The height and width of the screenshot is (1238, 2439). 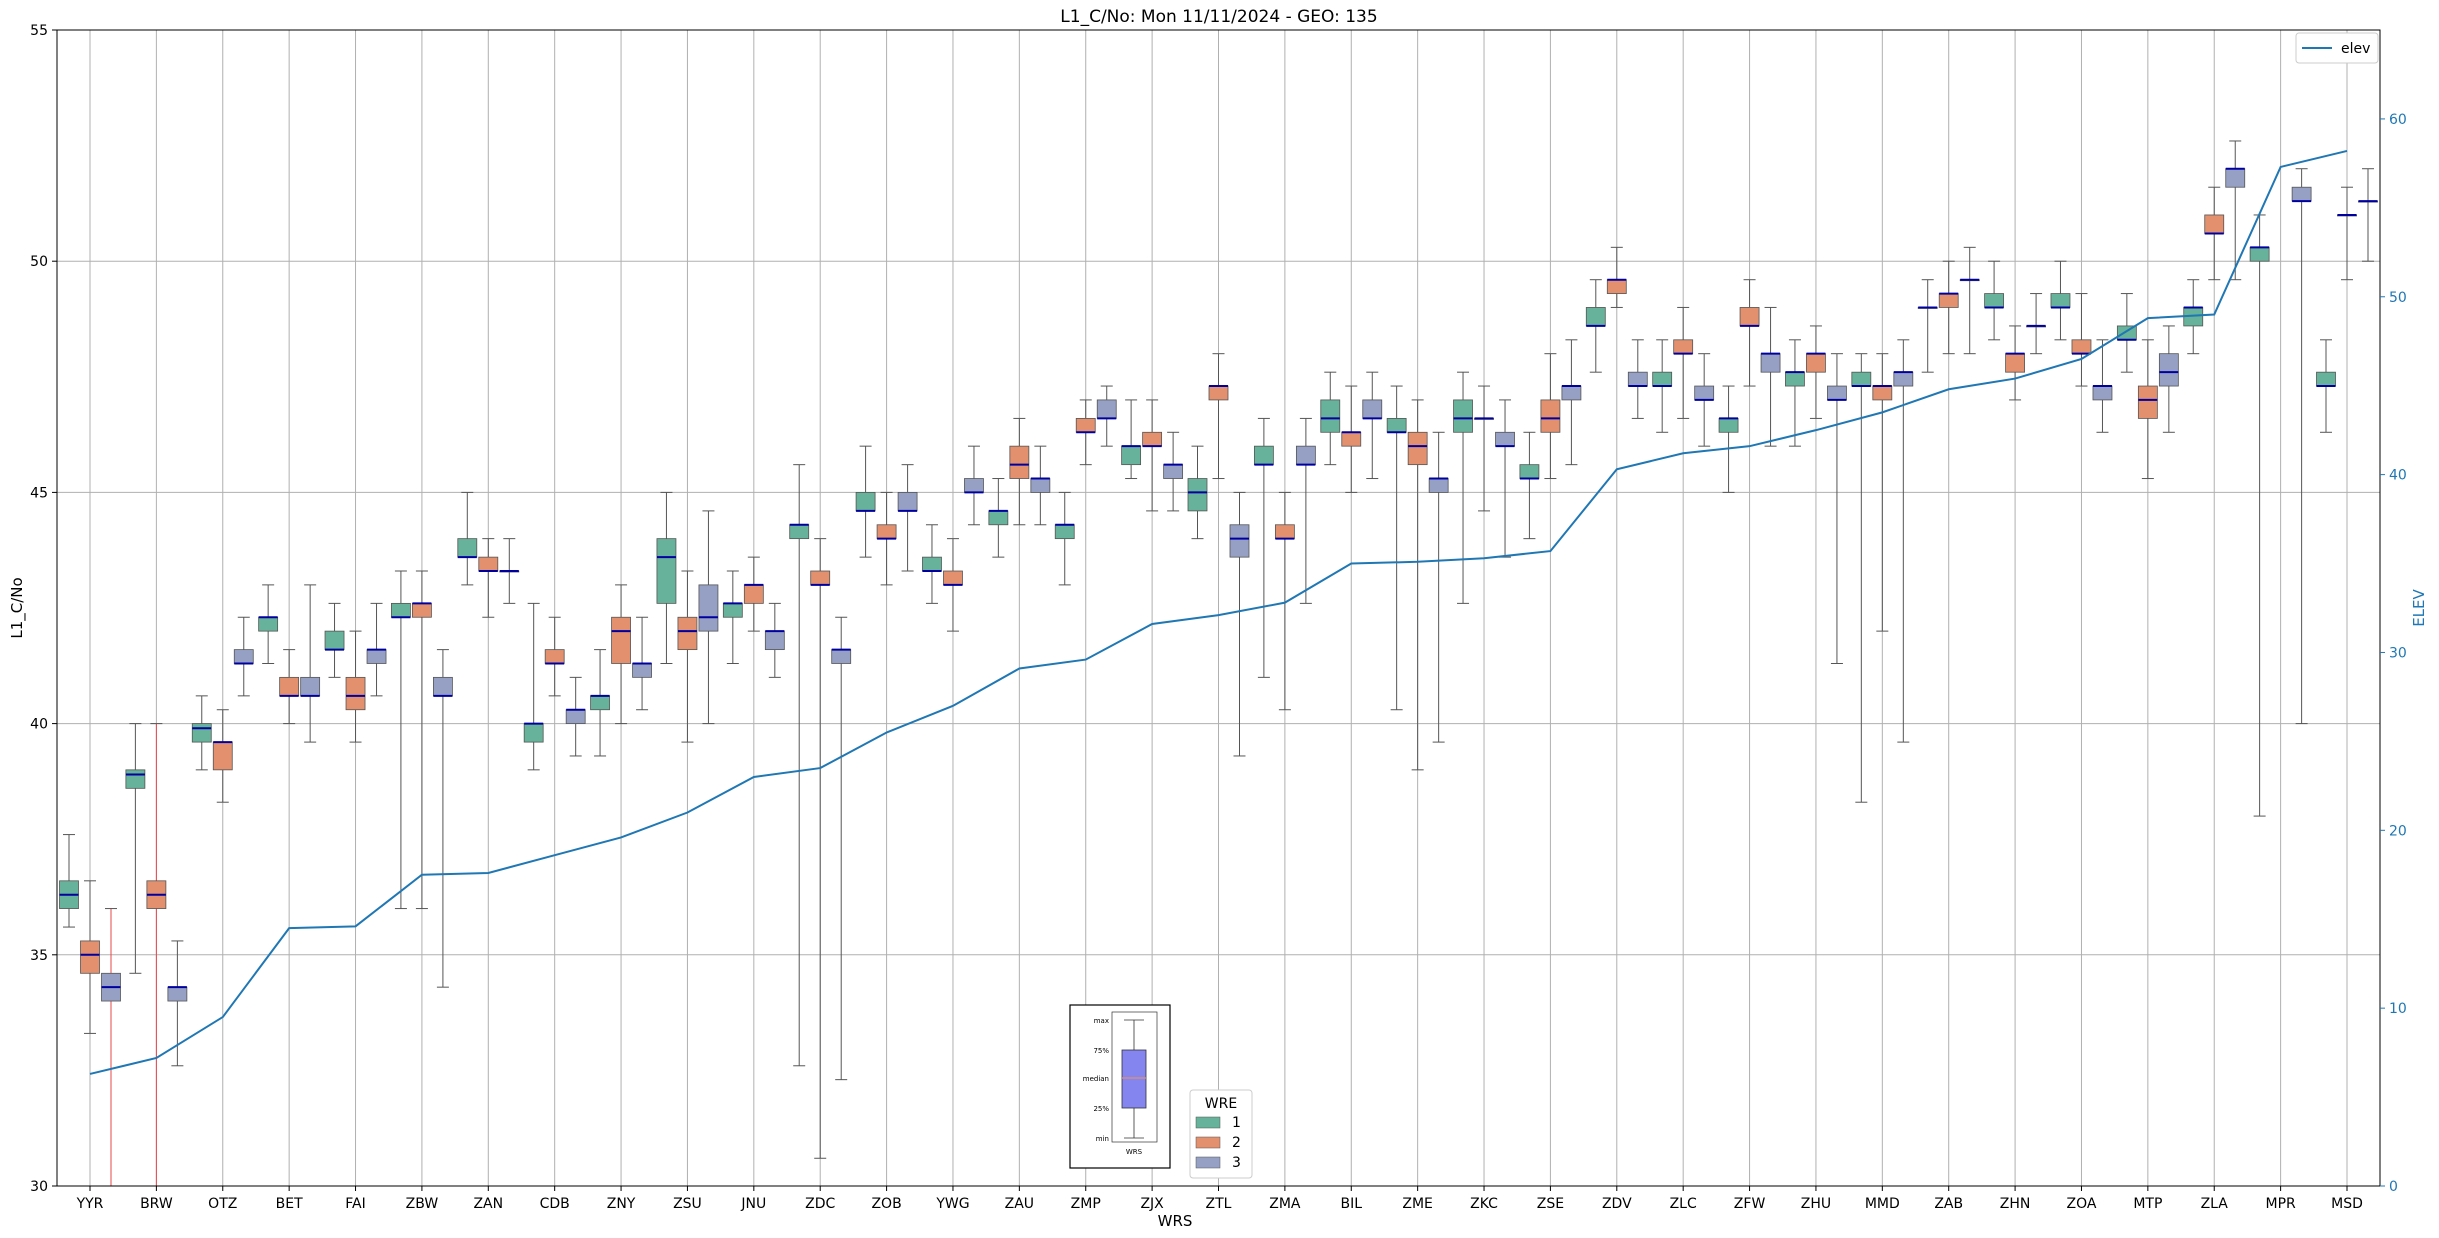 I want to click on box-guide-label-q1: 25%, so click(x=1101, y=1109).